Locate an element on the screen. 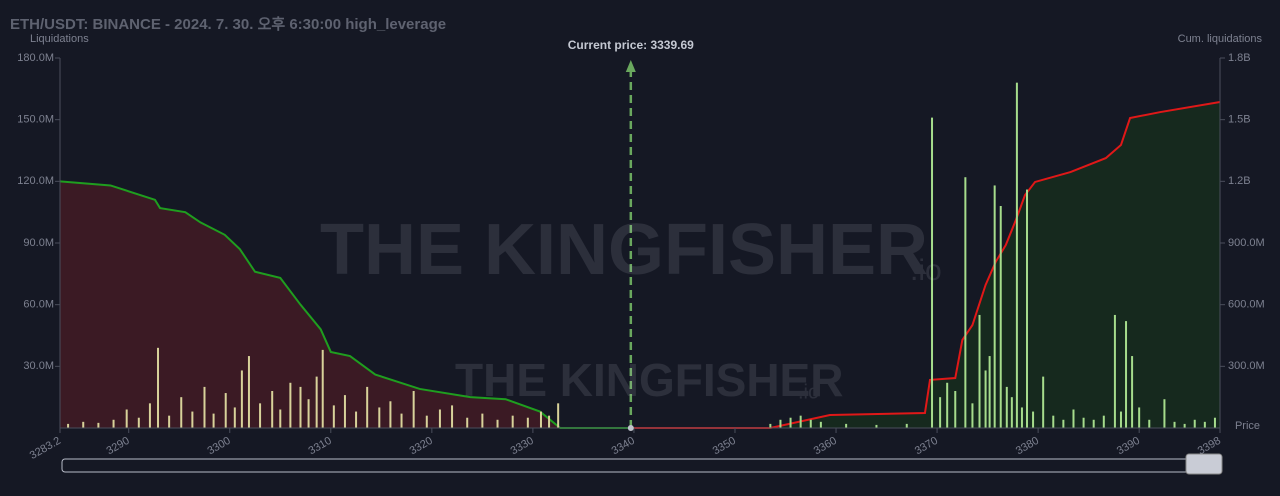  y-tick-label: 120.0M is located at coordinates (35, 181).